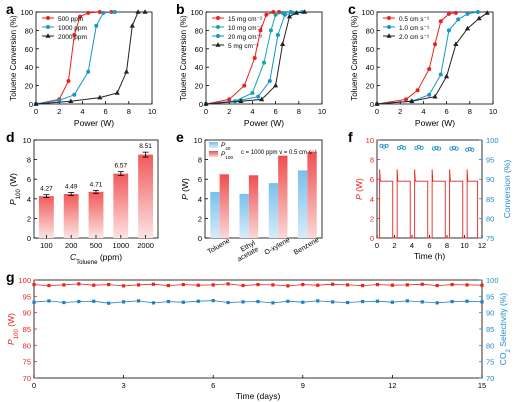 The width and height of the screenshot is (518, 402). I want to click on axis-e-ytick-label: 8, so click(200, 160).